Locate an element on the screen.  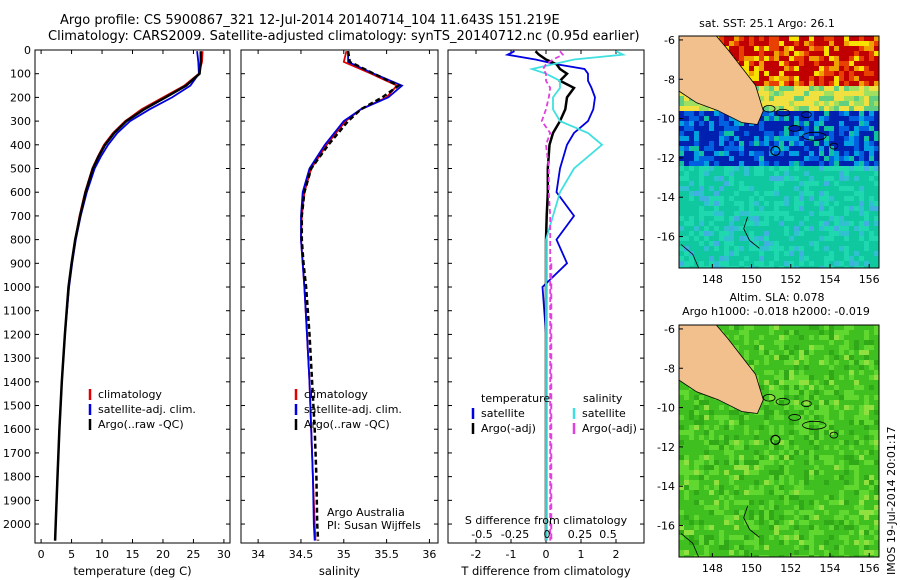
y-tick-label: 1200 is located at coordinates (17, 334).